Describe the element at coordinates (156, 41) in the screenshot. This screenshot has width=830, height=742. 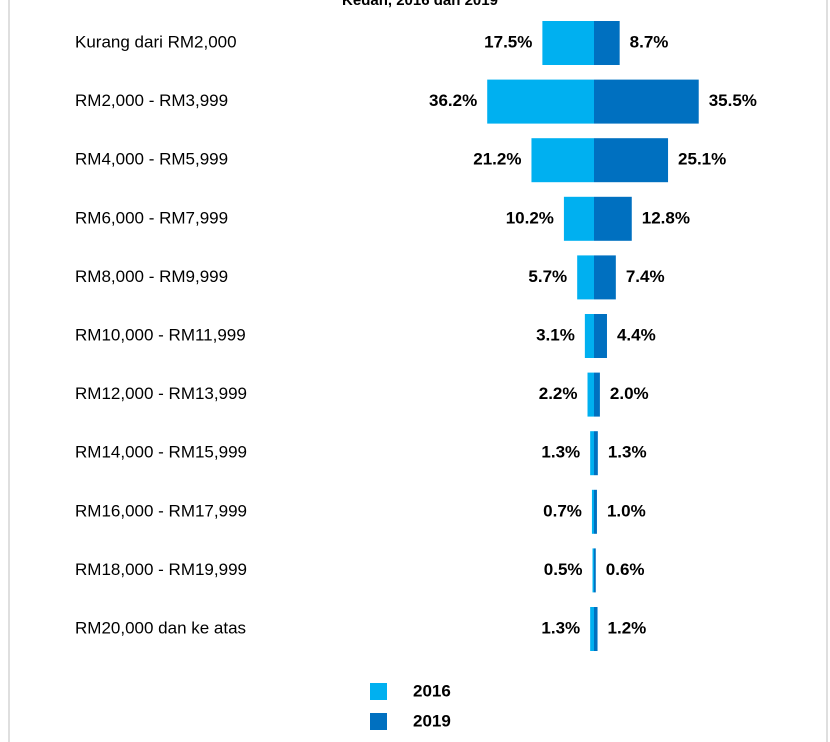
I see `category-label: Kurang dari RM2,000` at that location.